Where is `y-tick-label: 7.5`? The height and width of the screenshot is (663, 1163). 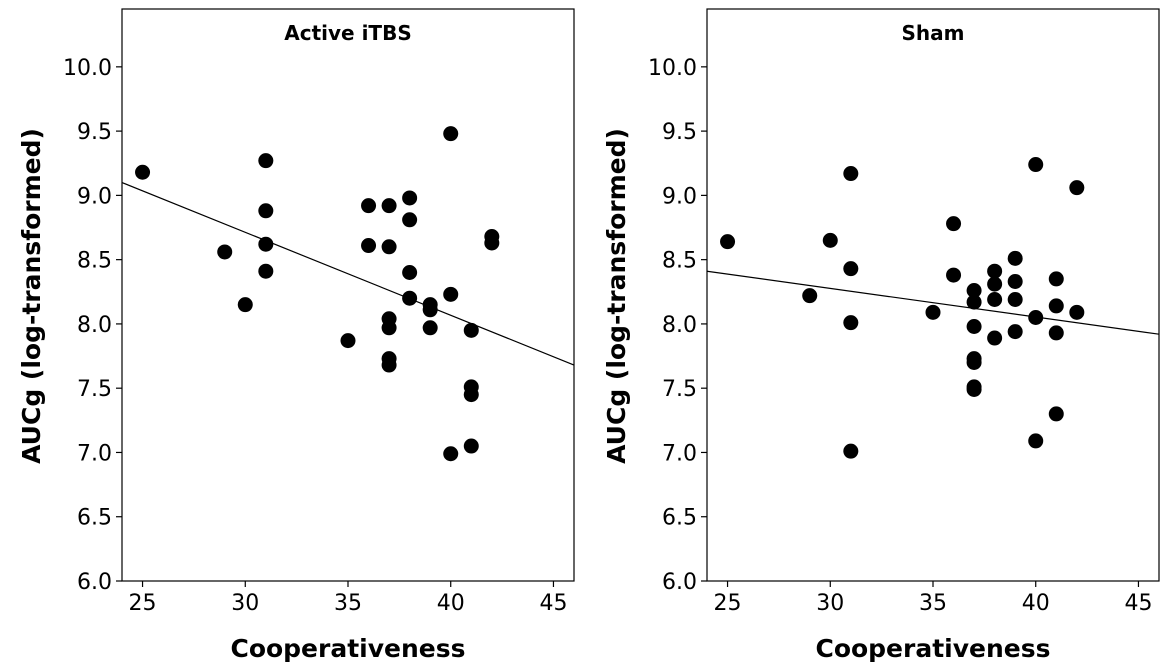
y-tick-label: 7.5 is located at coordinates (94, 389).